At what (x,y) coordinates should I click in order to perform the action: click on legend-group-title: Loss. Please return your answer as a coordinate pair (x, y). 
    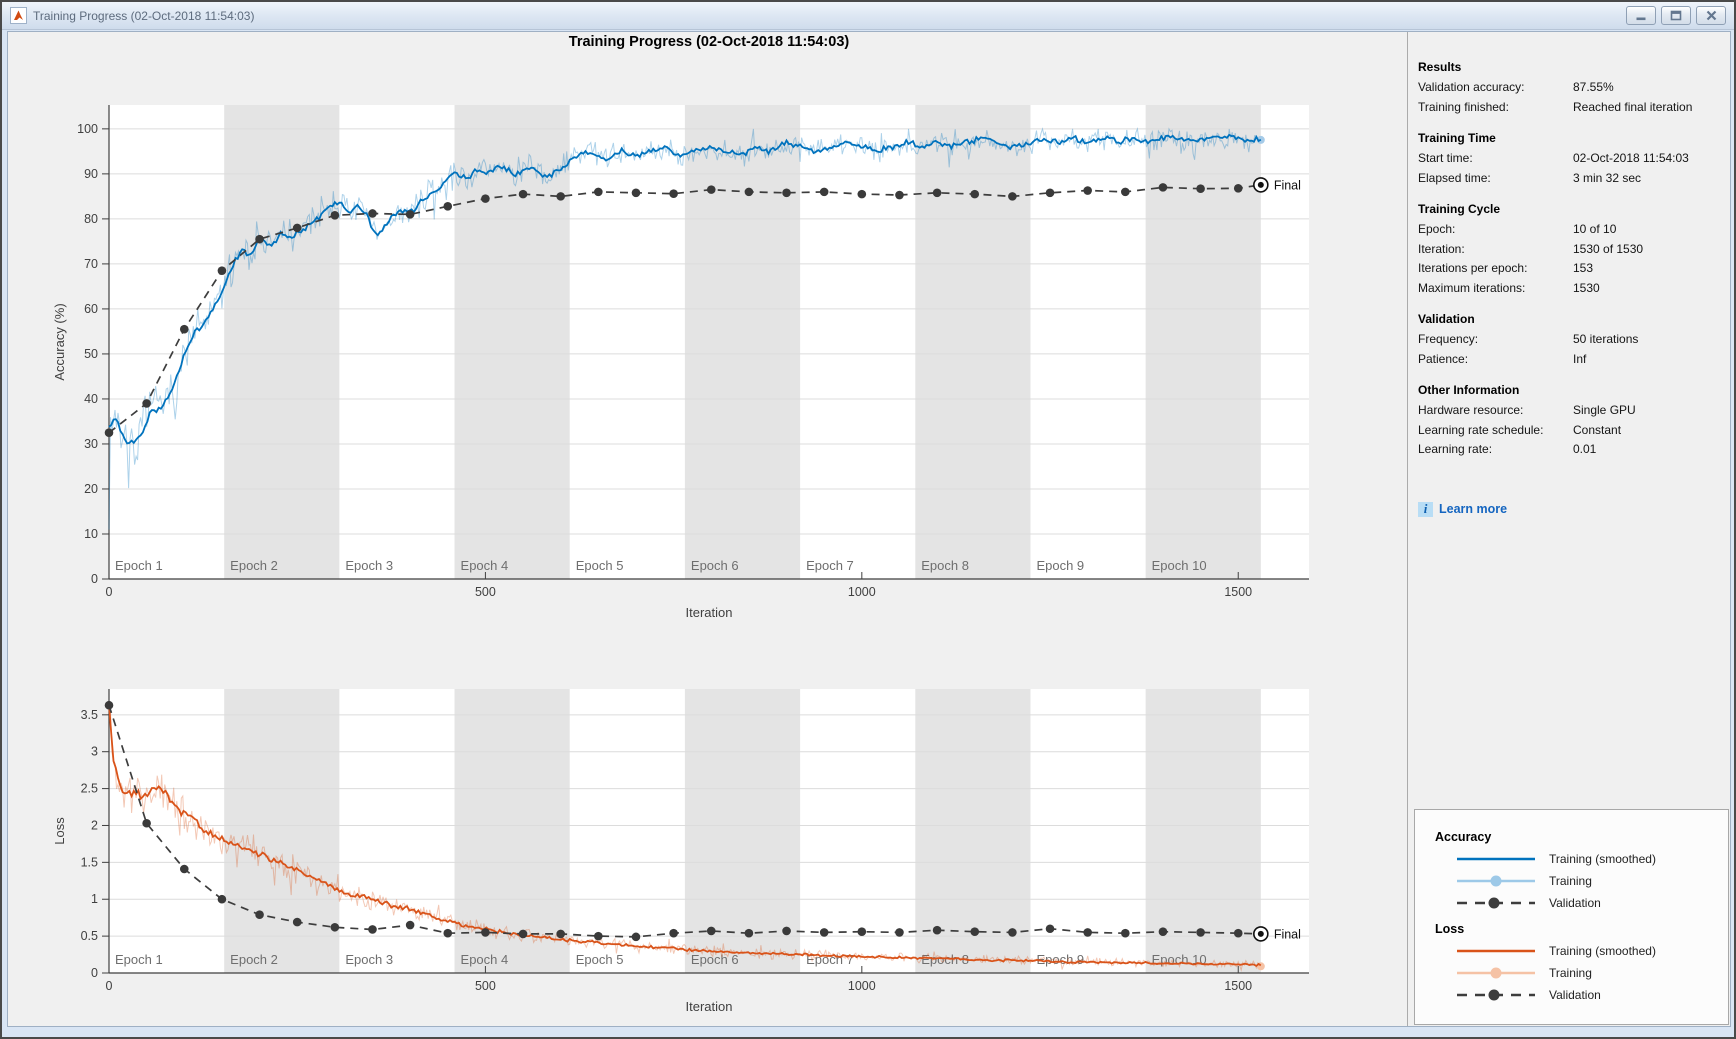
    Looking at the image, I should click on (1450, 929).